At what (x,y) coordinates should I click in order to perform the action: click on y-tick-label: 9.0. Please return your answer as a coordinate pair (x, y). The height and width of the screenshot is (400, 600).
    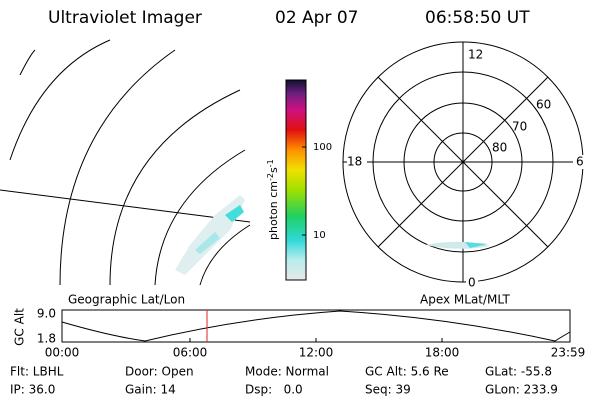
    Looking at the image, I should click on (46, 314).